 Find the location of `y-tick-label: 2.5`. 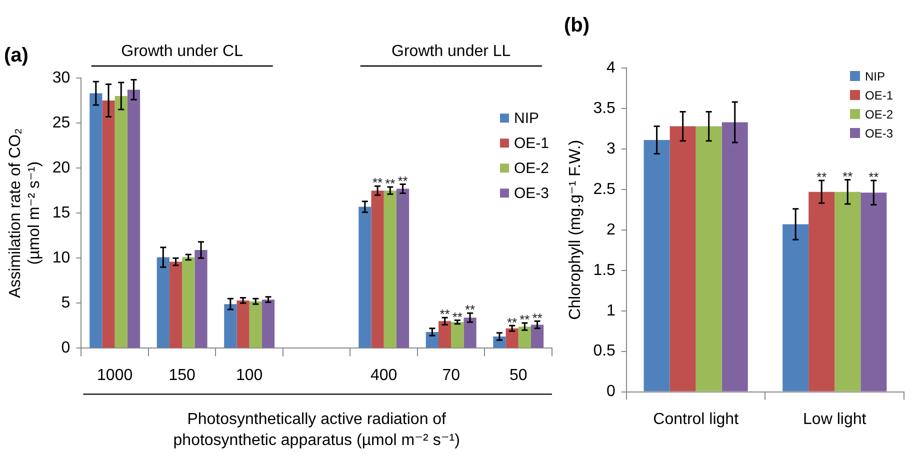

y-tick-label: 2.5 is located at coordinates (604, 189).